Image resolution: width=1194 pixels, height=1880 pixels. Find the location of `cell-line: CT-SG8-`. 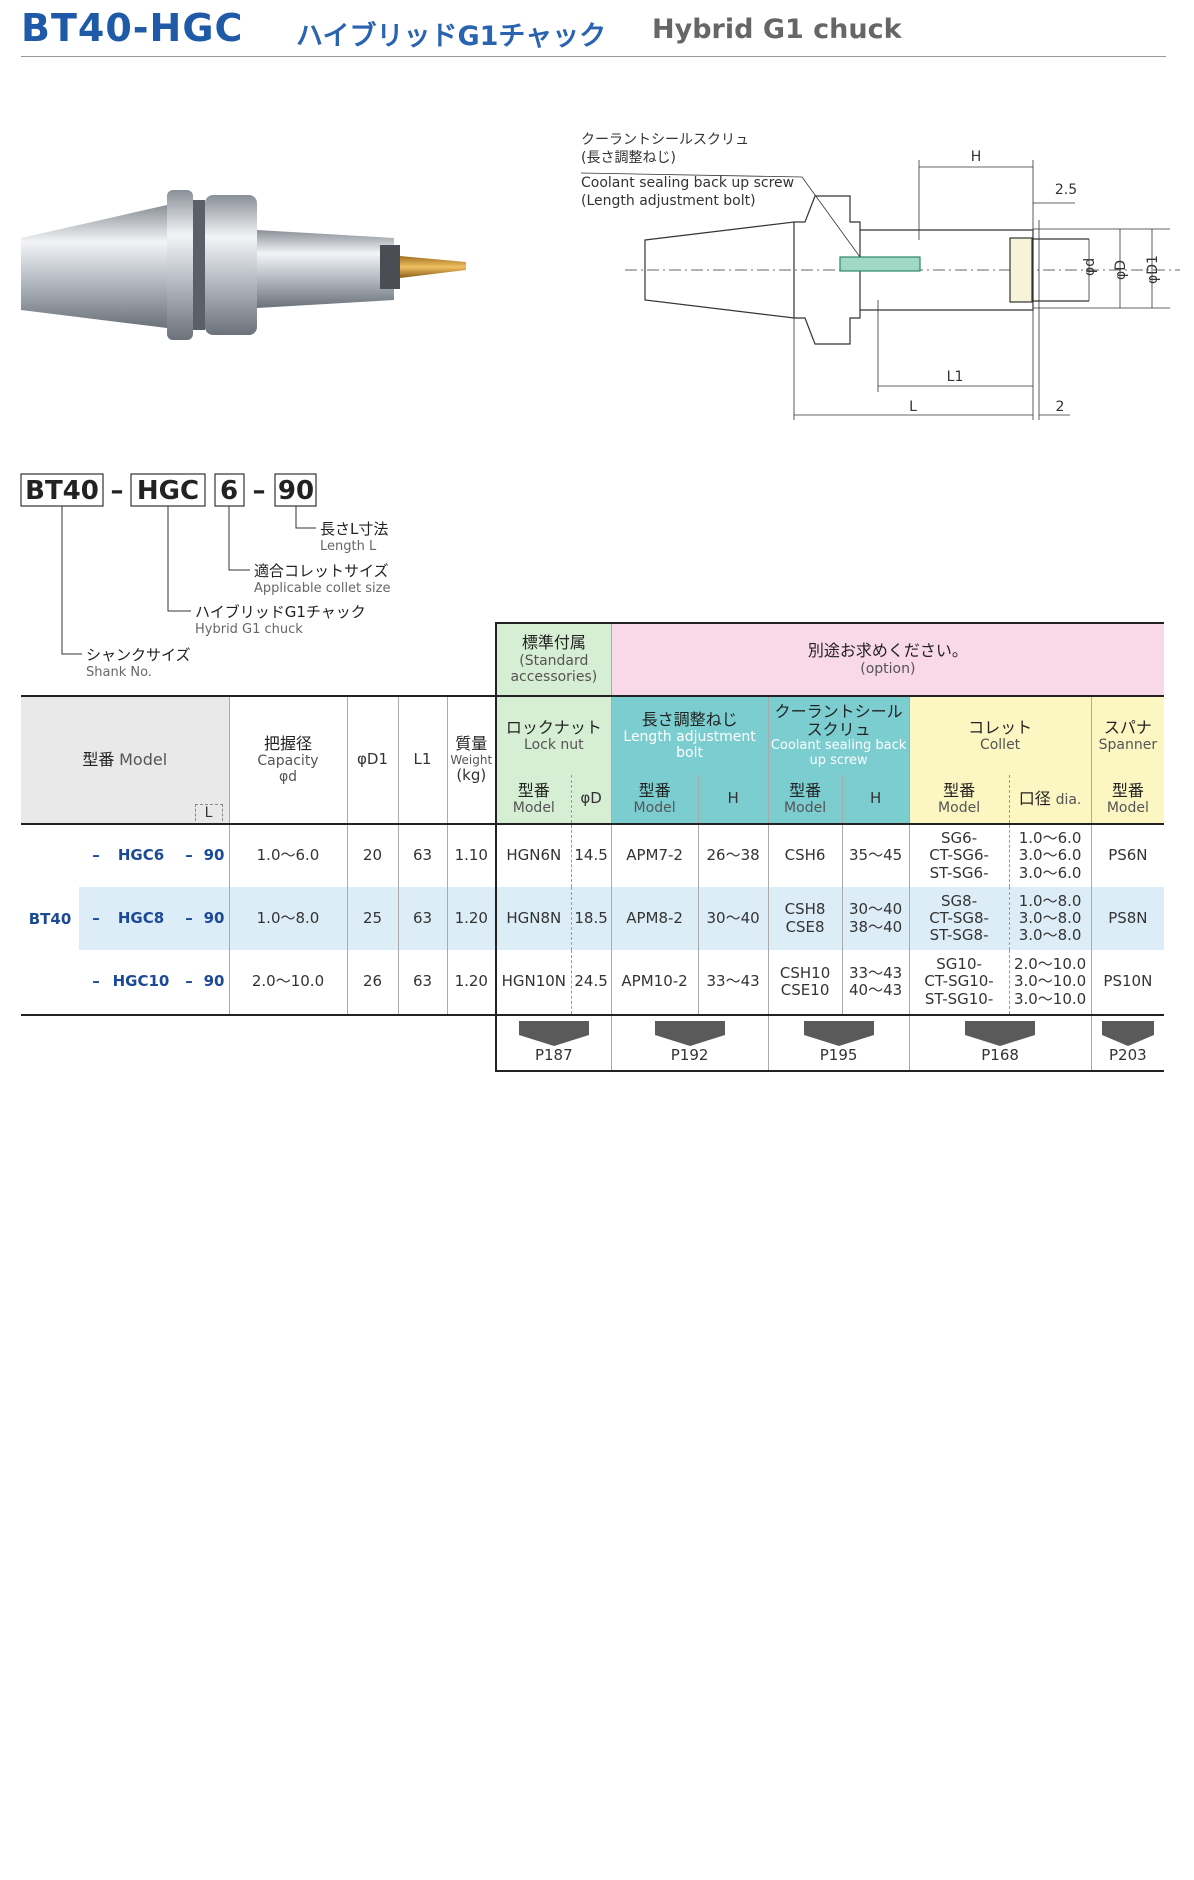

cell-line: CT-SG8- is located at coordinates (959, 917).